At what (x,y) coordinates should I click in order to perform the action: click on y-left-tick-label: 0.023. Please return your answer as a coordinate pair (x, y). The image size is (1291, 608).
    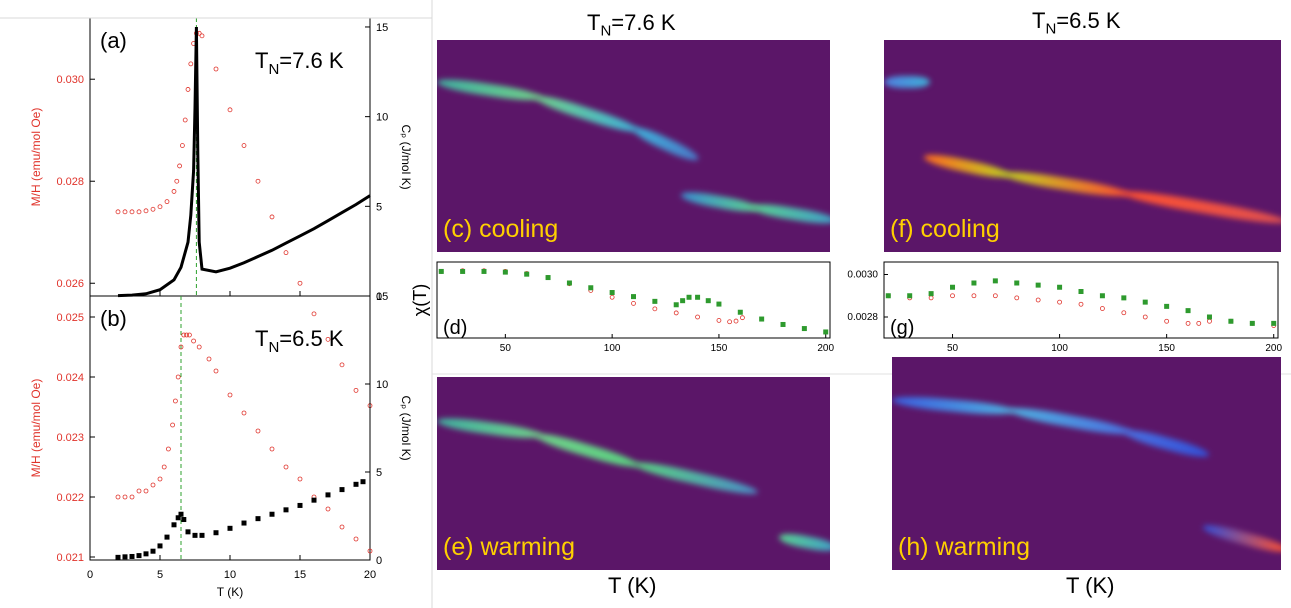
    Looking at the image, I should click on (70, 438).